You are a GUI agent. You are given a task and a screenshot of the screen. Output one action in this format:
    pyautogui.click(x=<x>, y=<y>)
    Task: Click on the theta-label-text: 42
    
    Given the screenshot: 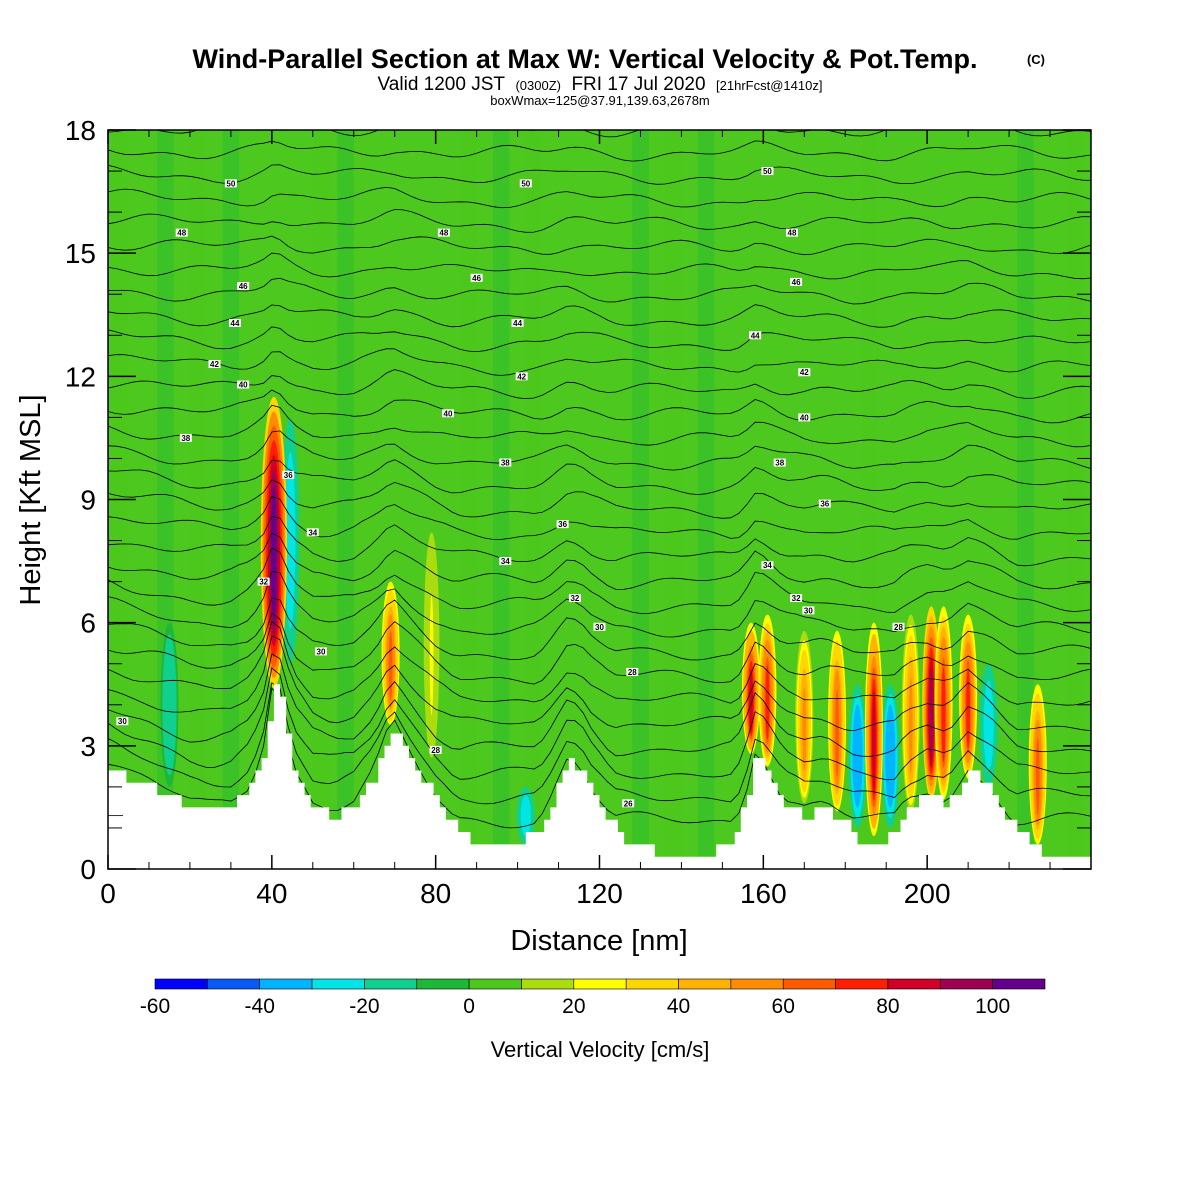 What is the action you would take?
    pyautogui.click(x=804, y=372)
    